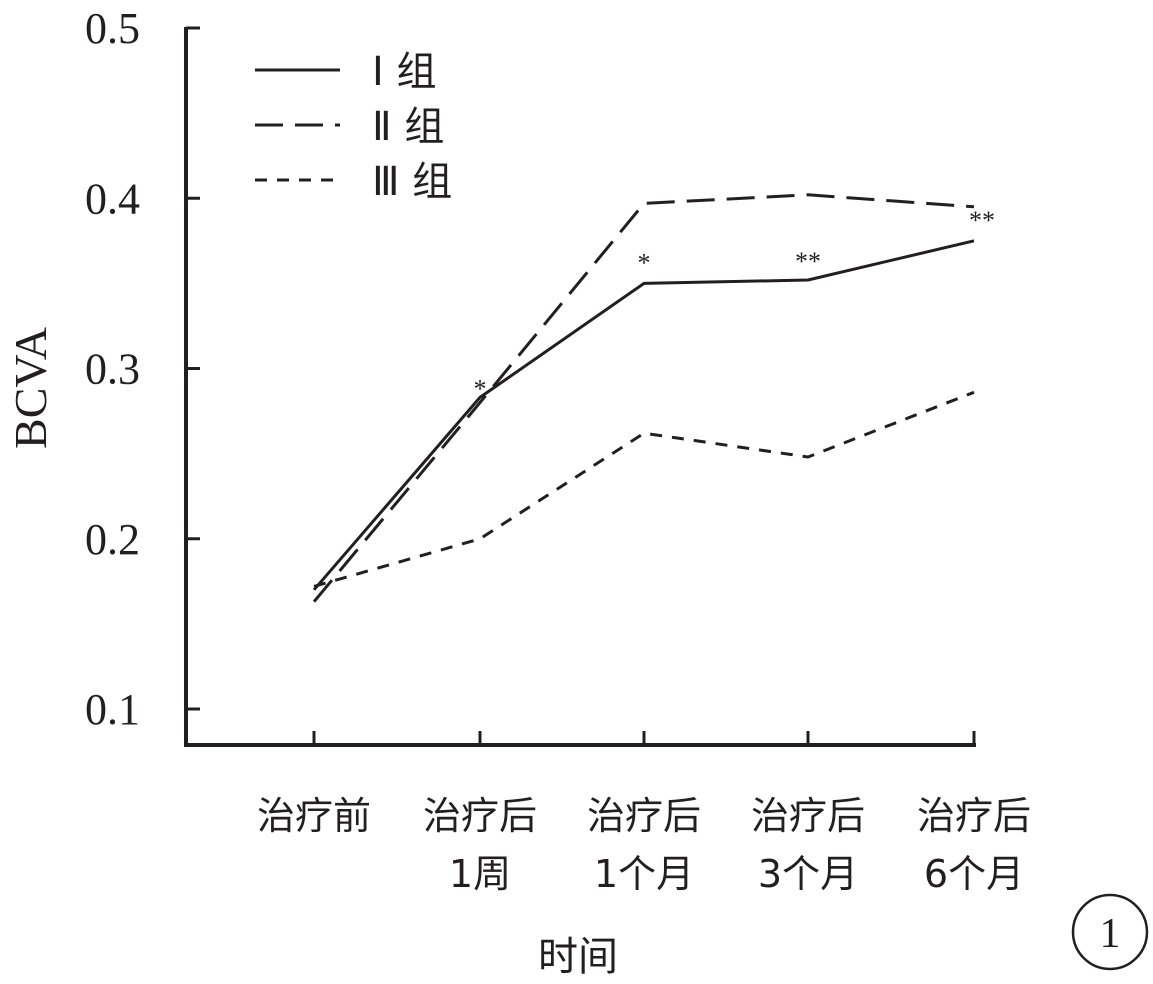 This screenshot has height=984, width=1153. Describe the element at coordinates (404, 72) in the screenshot. I see `legend-label-1: Ⅰ 组` at that location.